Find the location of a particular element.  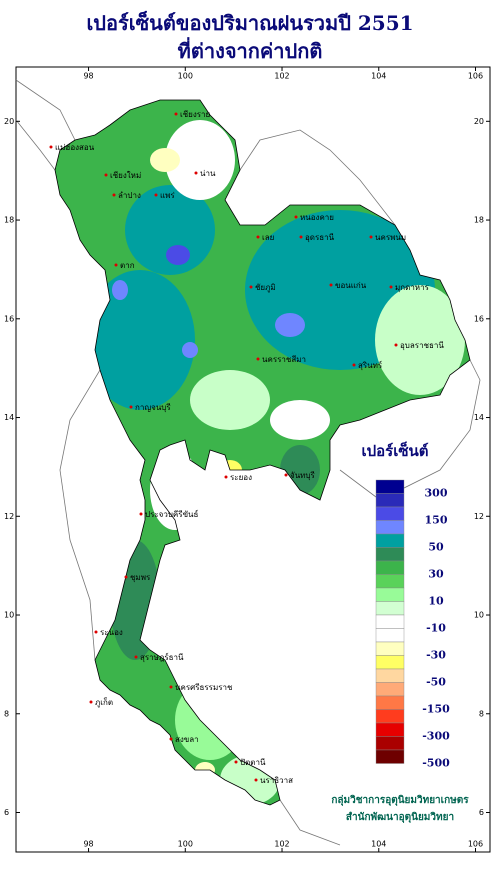

legend-label: -10 is located at coordinates (436, 628).